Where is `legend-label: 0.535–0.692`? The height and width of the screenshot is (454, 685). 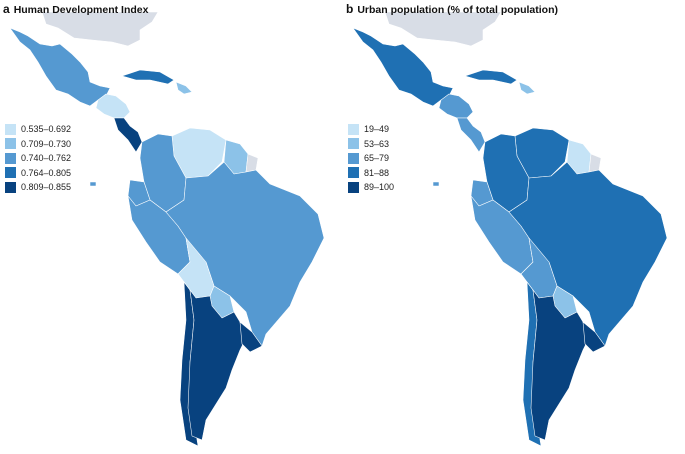
legend-label: 0.535–0.692 is located at coordinates (46, 129).